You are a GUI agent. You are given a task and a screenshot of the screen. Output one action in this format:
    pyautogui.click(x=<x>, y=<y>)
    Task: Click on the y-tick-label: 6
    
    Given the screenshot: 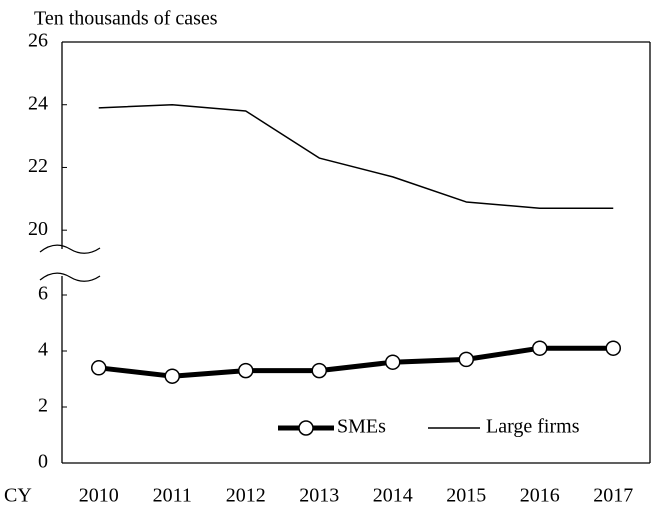 What is the action you would take?
    pyautogui.click(x=43, y=294)
    